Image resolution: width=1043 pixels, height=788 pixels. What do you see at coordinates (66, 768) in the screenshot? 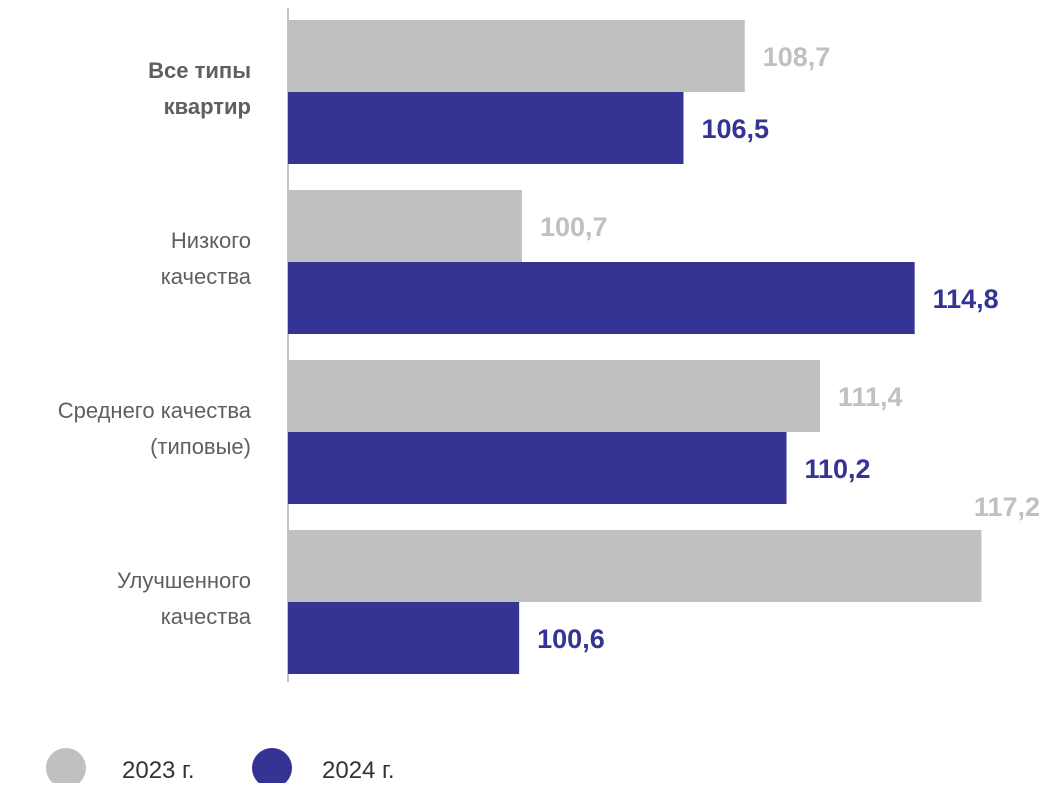
I see `legend-swatch-2023` at bounding box center [66, 768].